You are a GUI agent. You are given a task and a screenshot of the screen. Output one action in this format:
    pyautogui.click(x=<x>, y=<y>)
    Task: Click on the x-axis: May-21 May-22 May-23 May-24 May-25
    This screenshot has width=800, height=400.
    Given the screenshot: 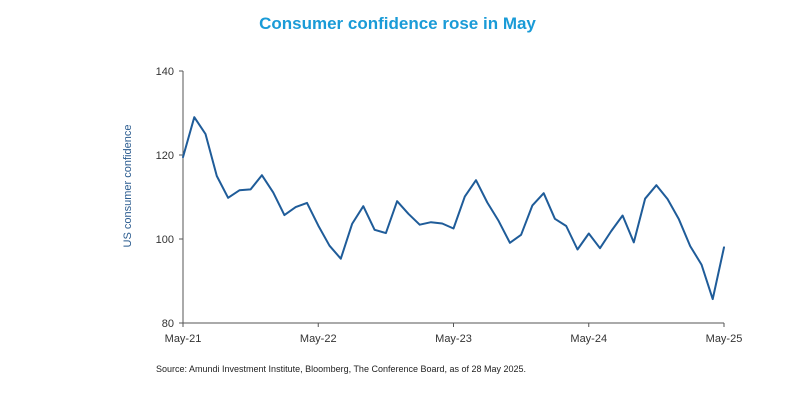 What is the action you would take?
    pyautogui.click(x=454, y=333)
    